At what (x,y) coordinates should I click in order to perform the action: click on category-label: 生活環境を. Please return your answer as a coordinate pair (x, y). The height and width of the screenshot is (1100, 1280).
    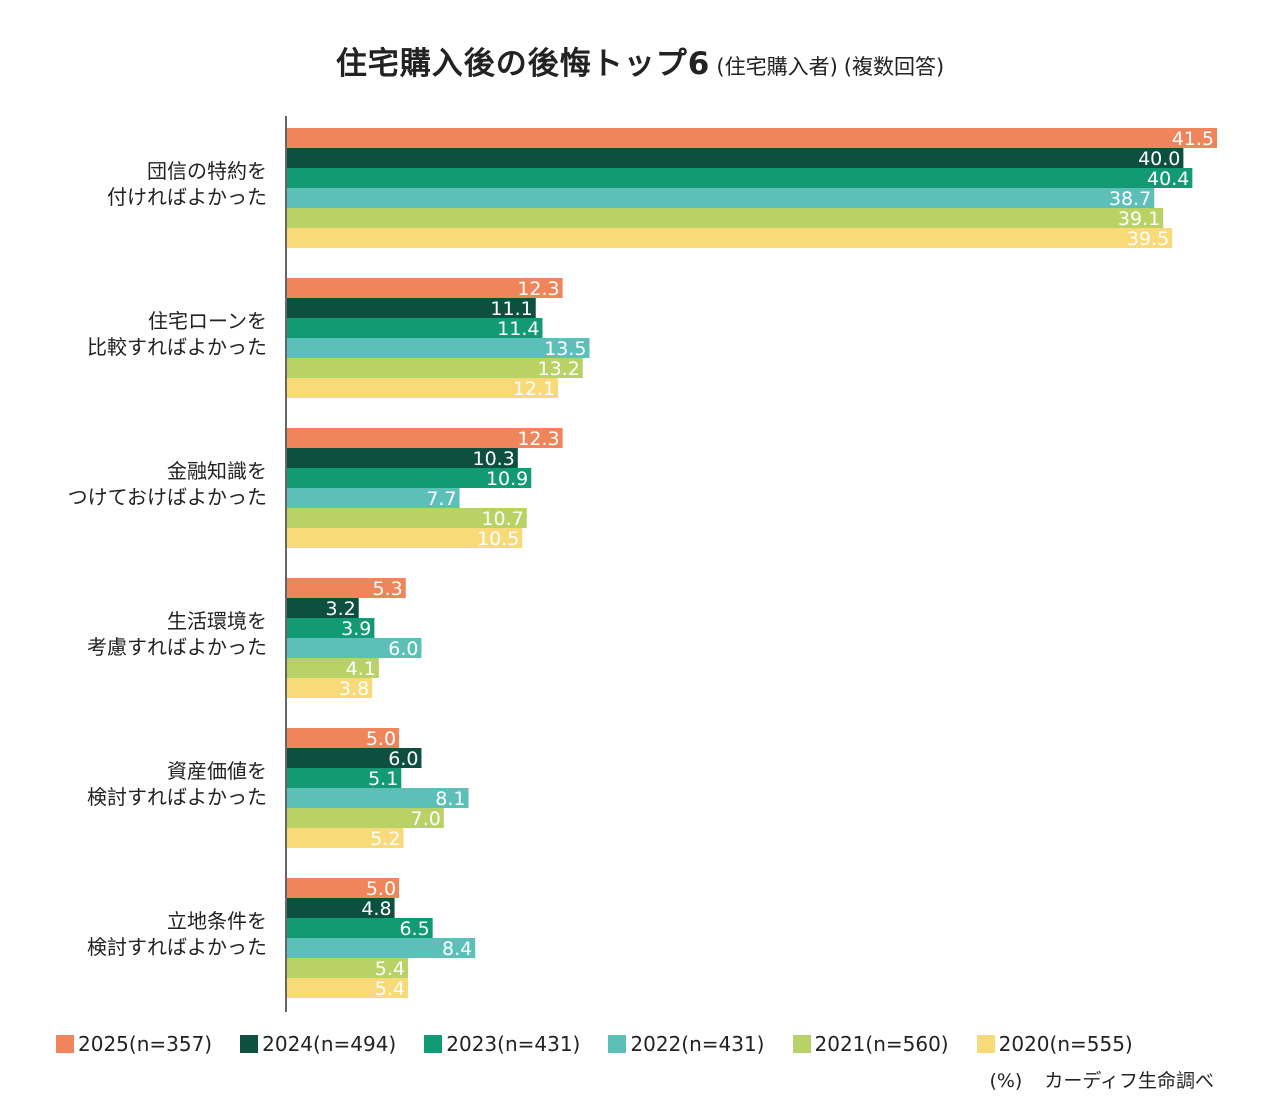
    Looking at the image, I should click on (217, 621).